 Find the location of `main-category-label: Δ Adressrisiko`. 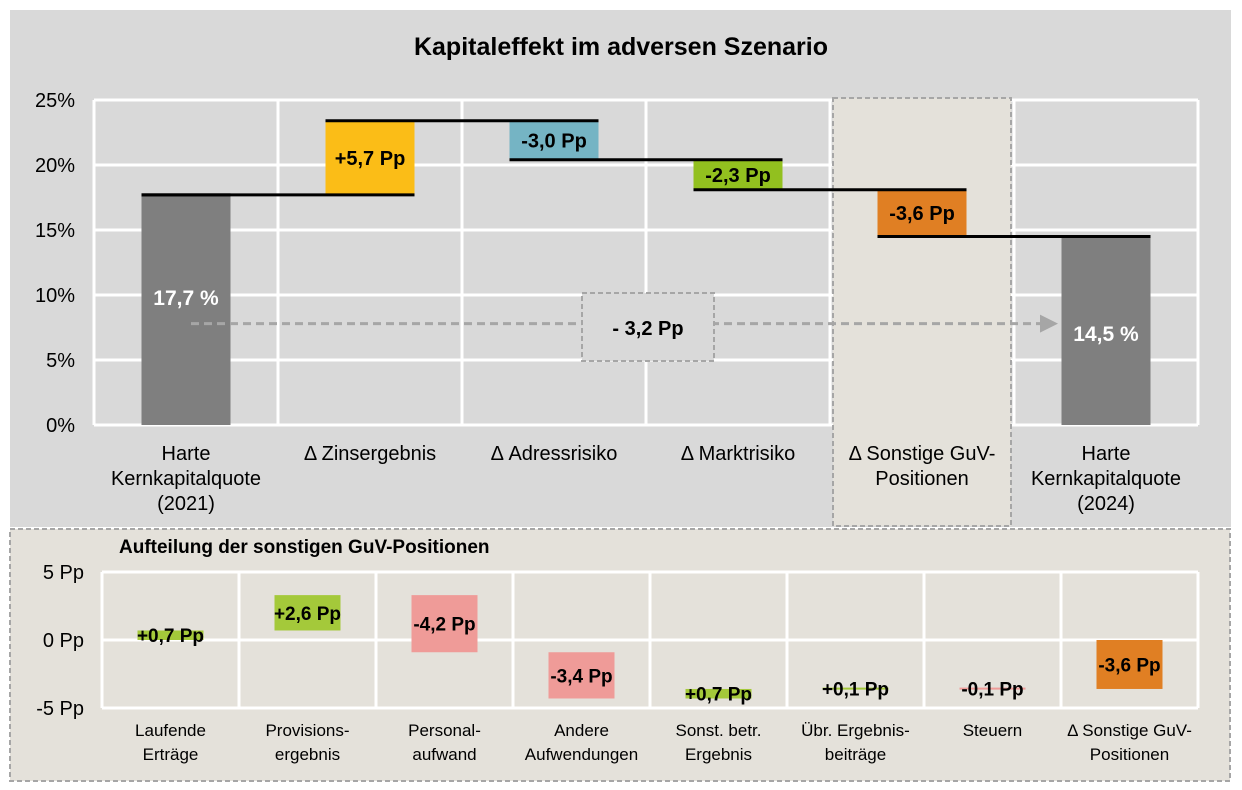

main-category-label: Δ Adressrisiko is located at coordinates (554, 454).